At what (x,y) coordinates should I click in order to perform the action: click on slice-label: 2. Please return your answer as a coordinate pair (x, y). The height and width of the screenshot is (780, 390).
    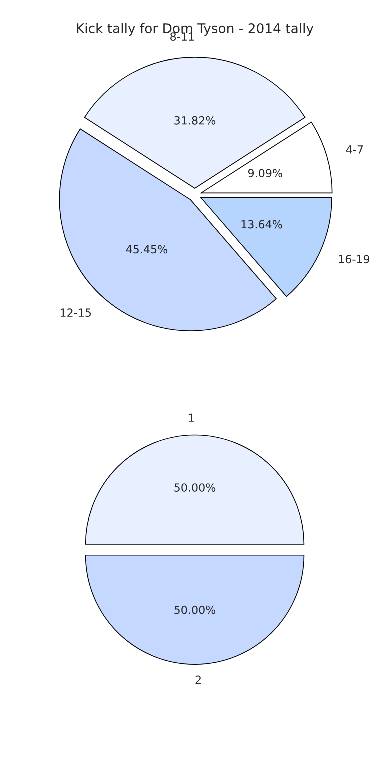
    Looking at the image, I should click on (198, 680).